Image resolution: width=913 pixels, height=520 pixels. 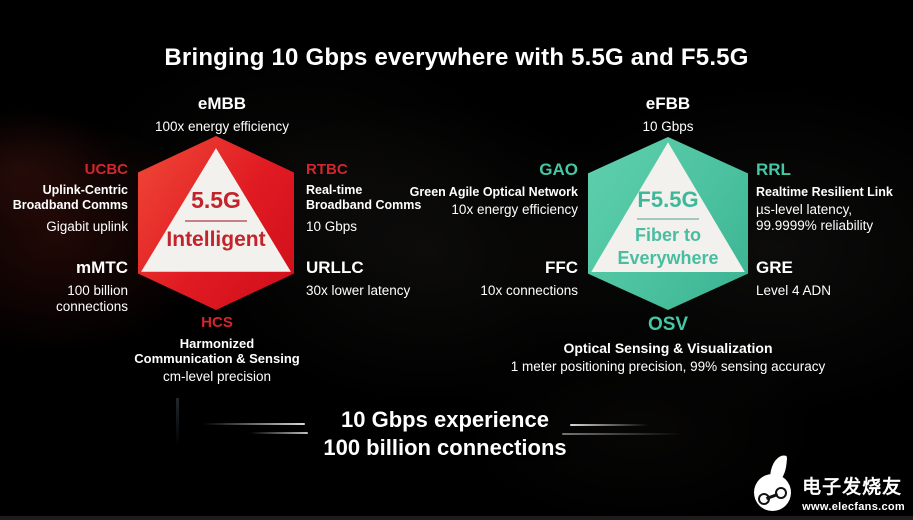 I want to click on gao-abbr: GAO, so click(x=558, y=169).